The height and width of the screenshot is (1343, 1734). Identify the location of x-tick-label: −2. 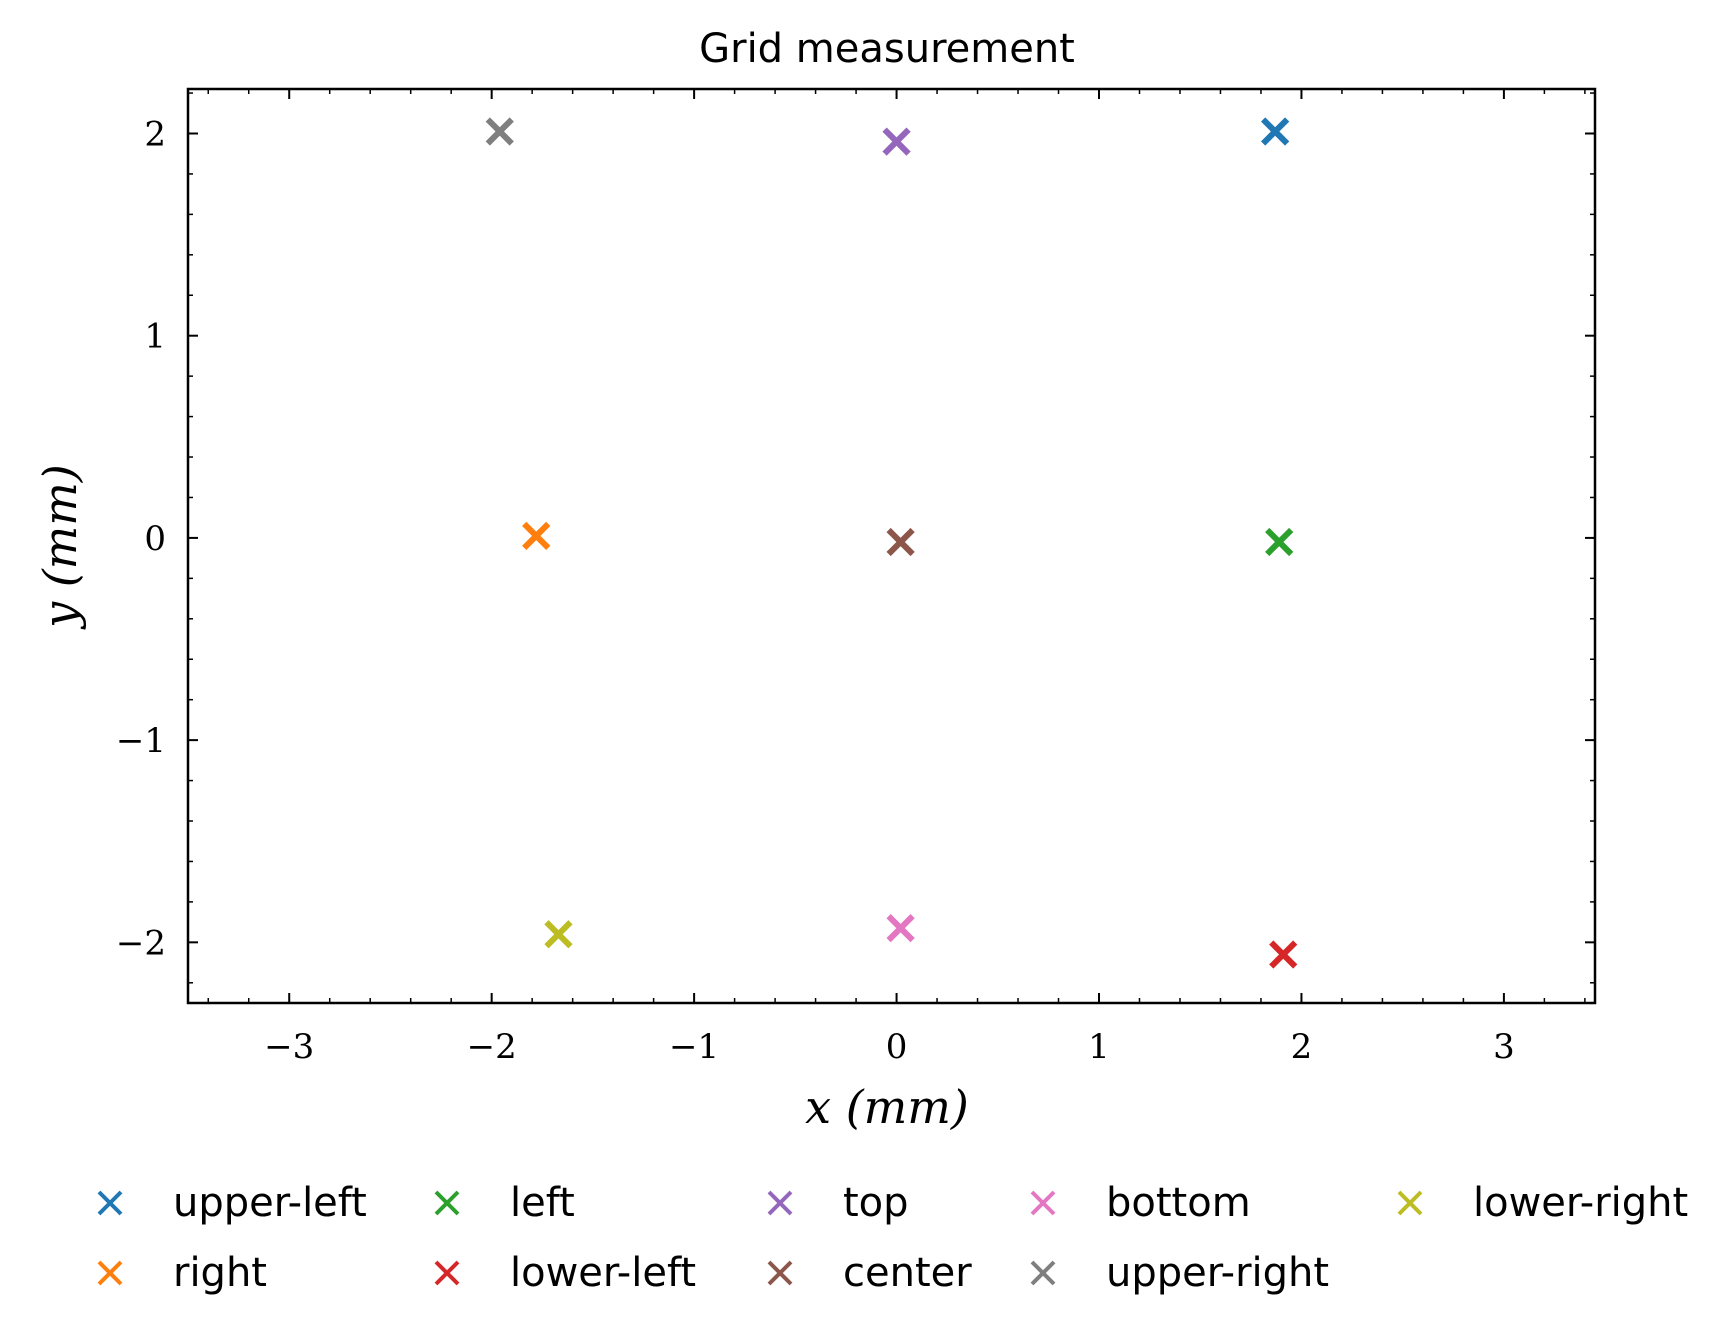
(492, 1047).